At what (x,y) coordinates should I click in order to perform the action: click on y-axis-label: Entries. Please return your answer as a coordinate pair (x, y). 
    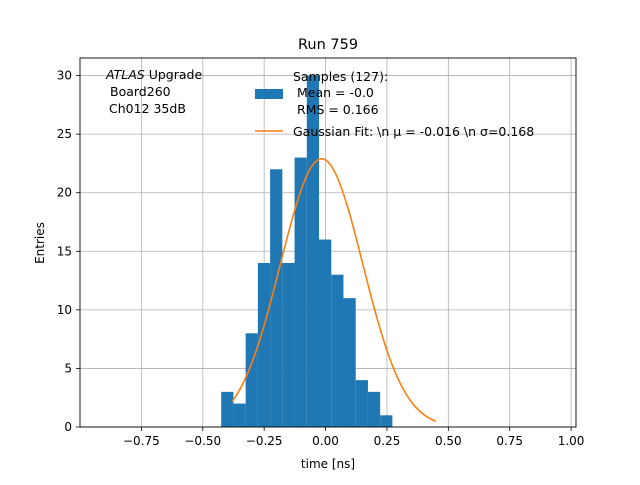
    Looking at the image, I should click on (40, 243).